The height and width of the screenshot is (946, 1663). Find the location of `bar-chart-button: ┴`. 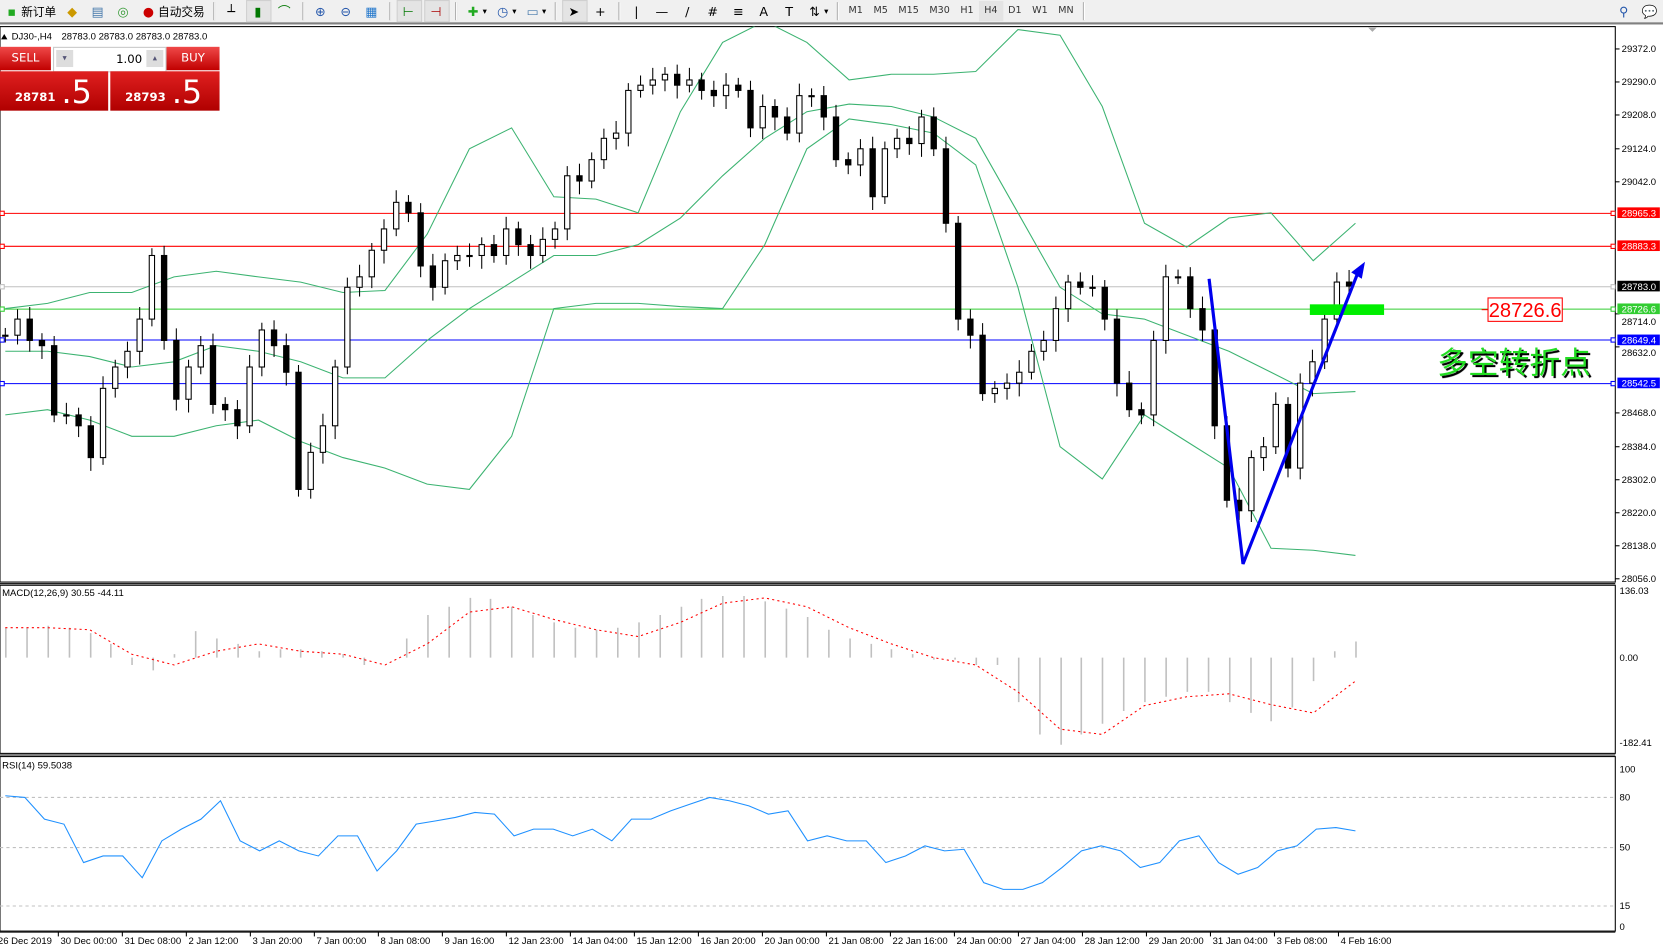

bar-chart-button: ┴ is located at coordinates (232, 11).